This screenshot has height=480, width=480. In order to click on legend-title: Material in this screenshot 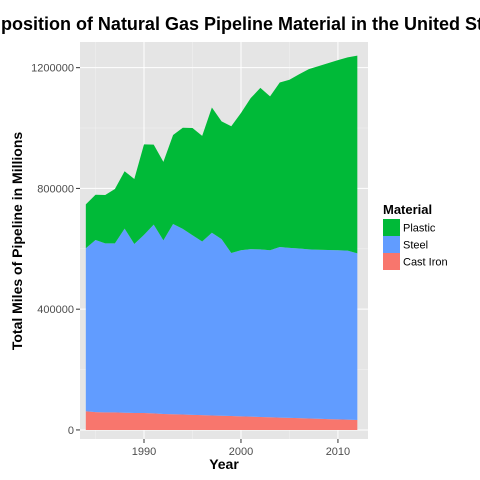, I will do `click(407, 209)`.